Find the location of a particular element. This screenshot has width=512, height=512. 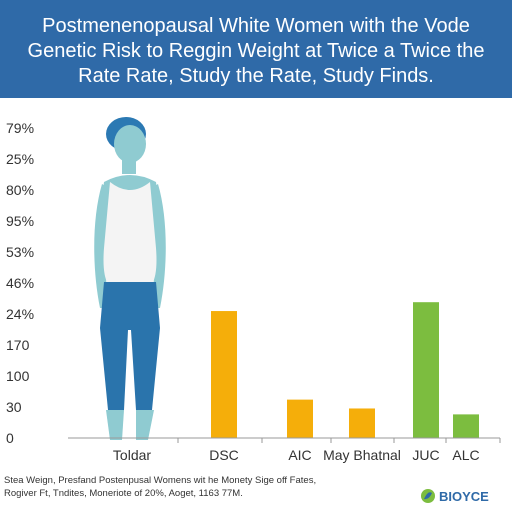

y-tick-label: 46% is located at coordinates (20, 283).